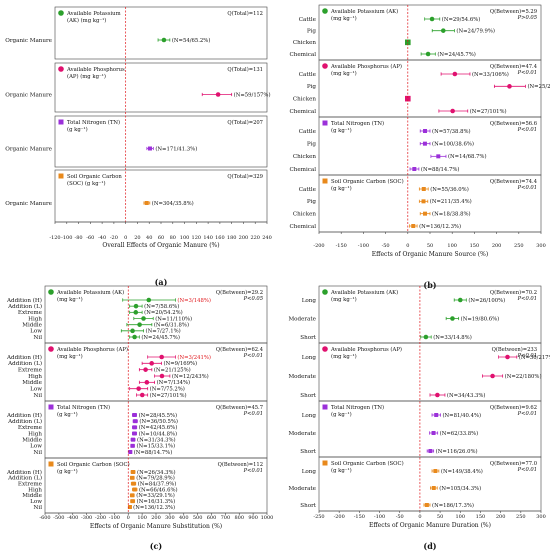 The height and width of the screenshot is (553, 550). I want to click on x-axis-label: Effects of Organic Manure Source (%), so click(430, 254).